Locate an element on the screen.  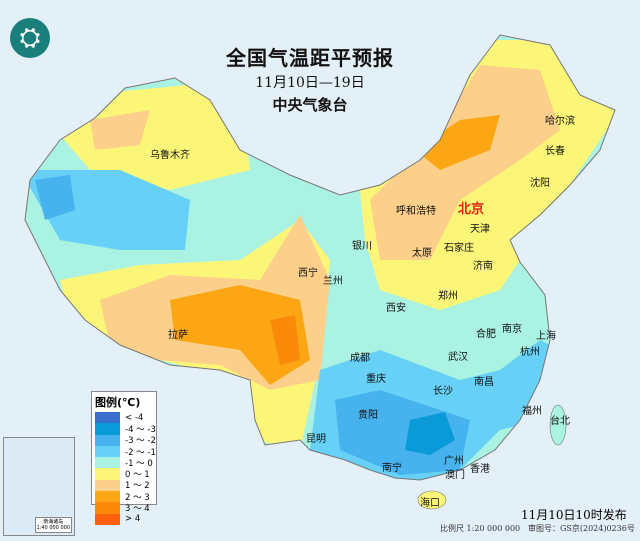
cma-logo-icon: ⛭ is located at coordinates (30, 38).